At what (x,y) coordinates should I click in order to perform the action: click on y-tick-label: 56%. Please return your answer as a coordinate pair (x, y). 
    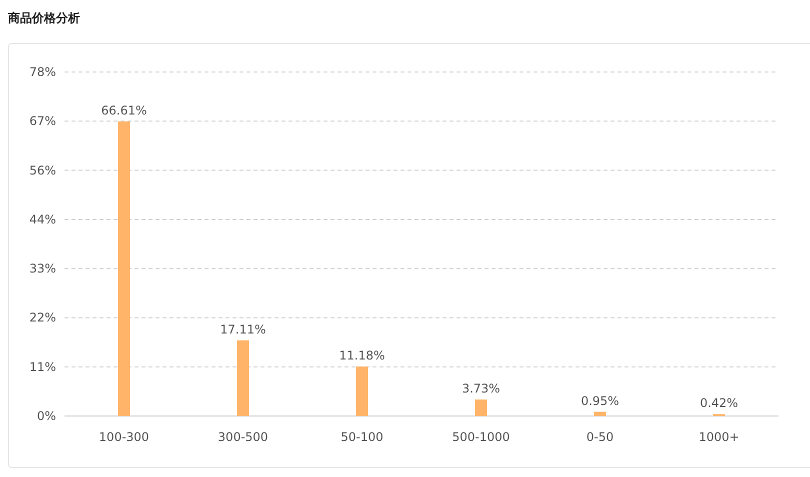
    Looking at the image, I should click on (42, 170).